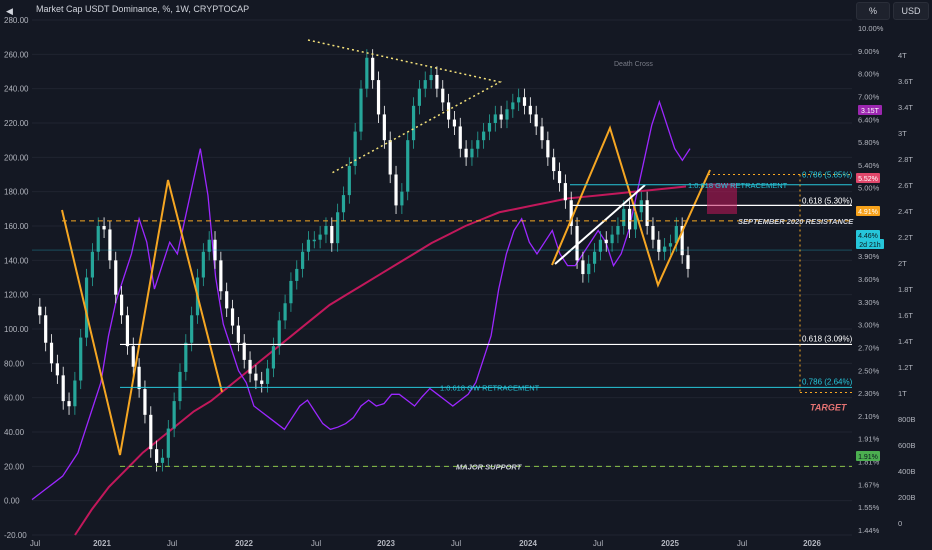  Describe the element at coordinates (905, 289) in the screenshot. I see `right-usd-tick-label: 1.8T` at that location.